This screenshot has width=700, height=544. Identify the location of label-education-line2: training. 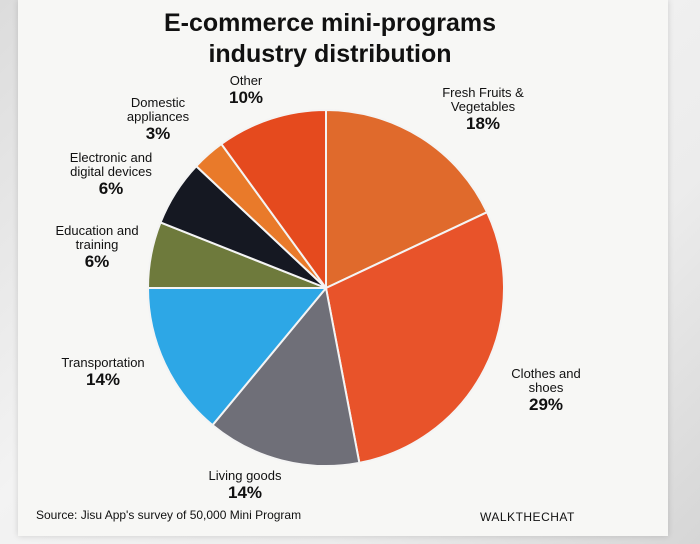
(97, 244).